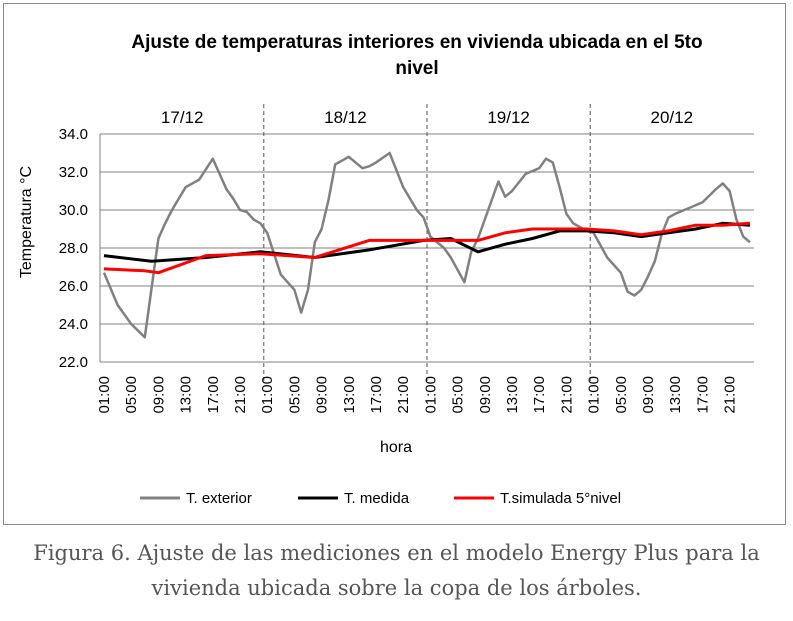 This screenshot has height=621, width=793. What do you see at coordinates (345, 117) in the screenshot?
I see `day-label: 18/12` at bounding box center [345, 117].